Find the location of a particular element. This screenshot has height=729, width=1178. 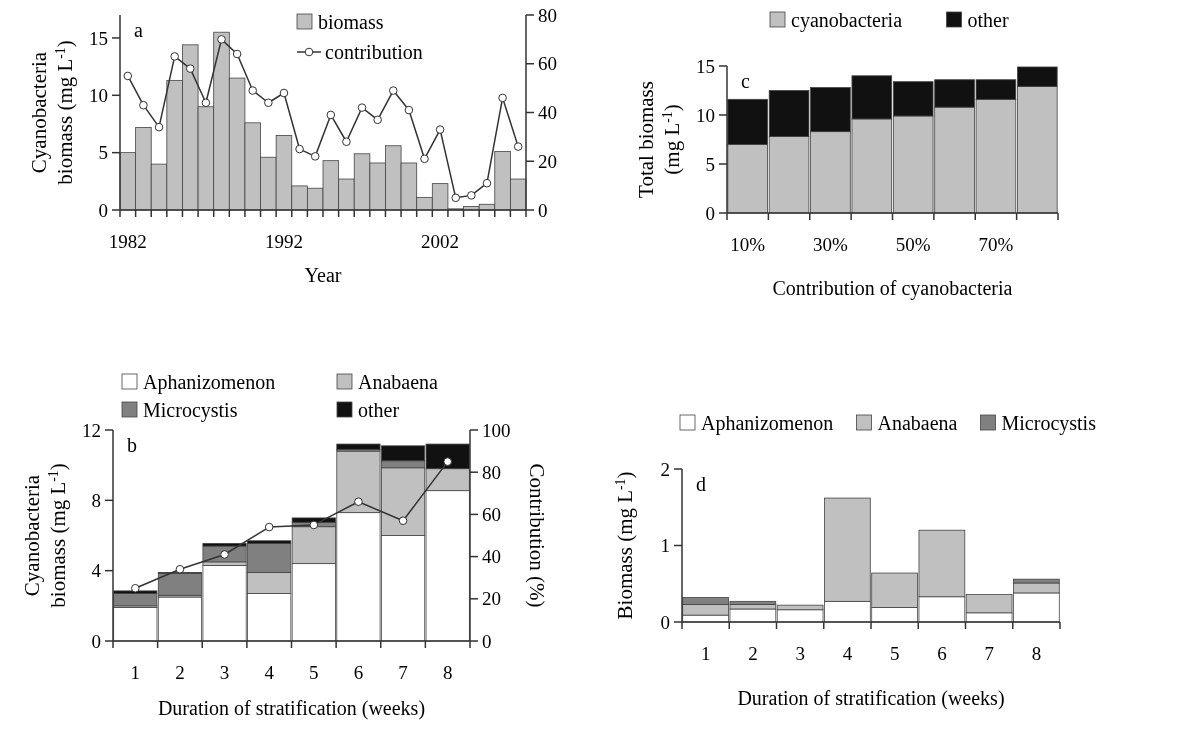

legend-label: cyanobacteria is located at coordinates (847, 20).